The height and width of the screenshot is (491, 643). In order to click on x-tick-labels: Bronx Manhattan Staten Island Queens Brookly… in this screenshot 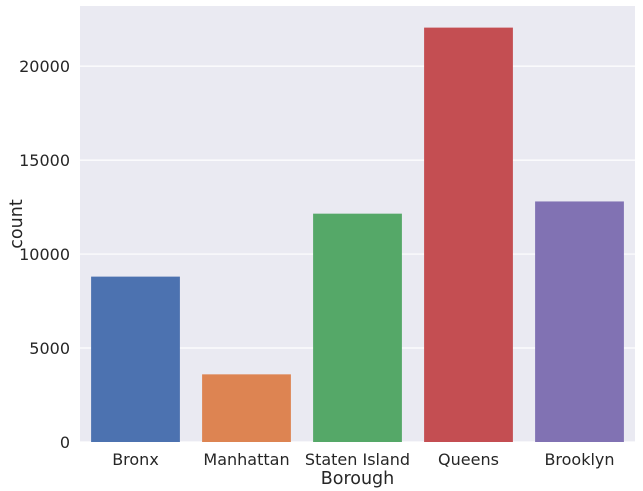, I will do `click(363, 459)`.